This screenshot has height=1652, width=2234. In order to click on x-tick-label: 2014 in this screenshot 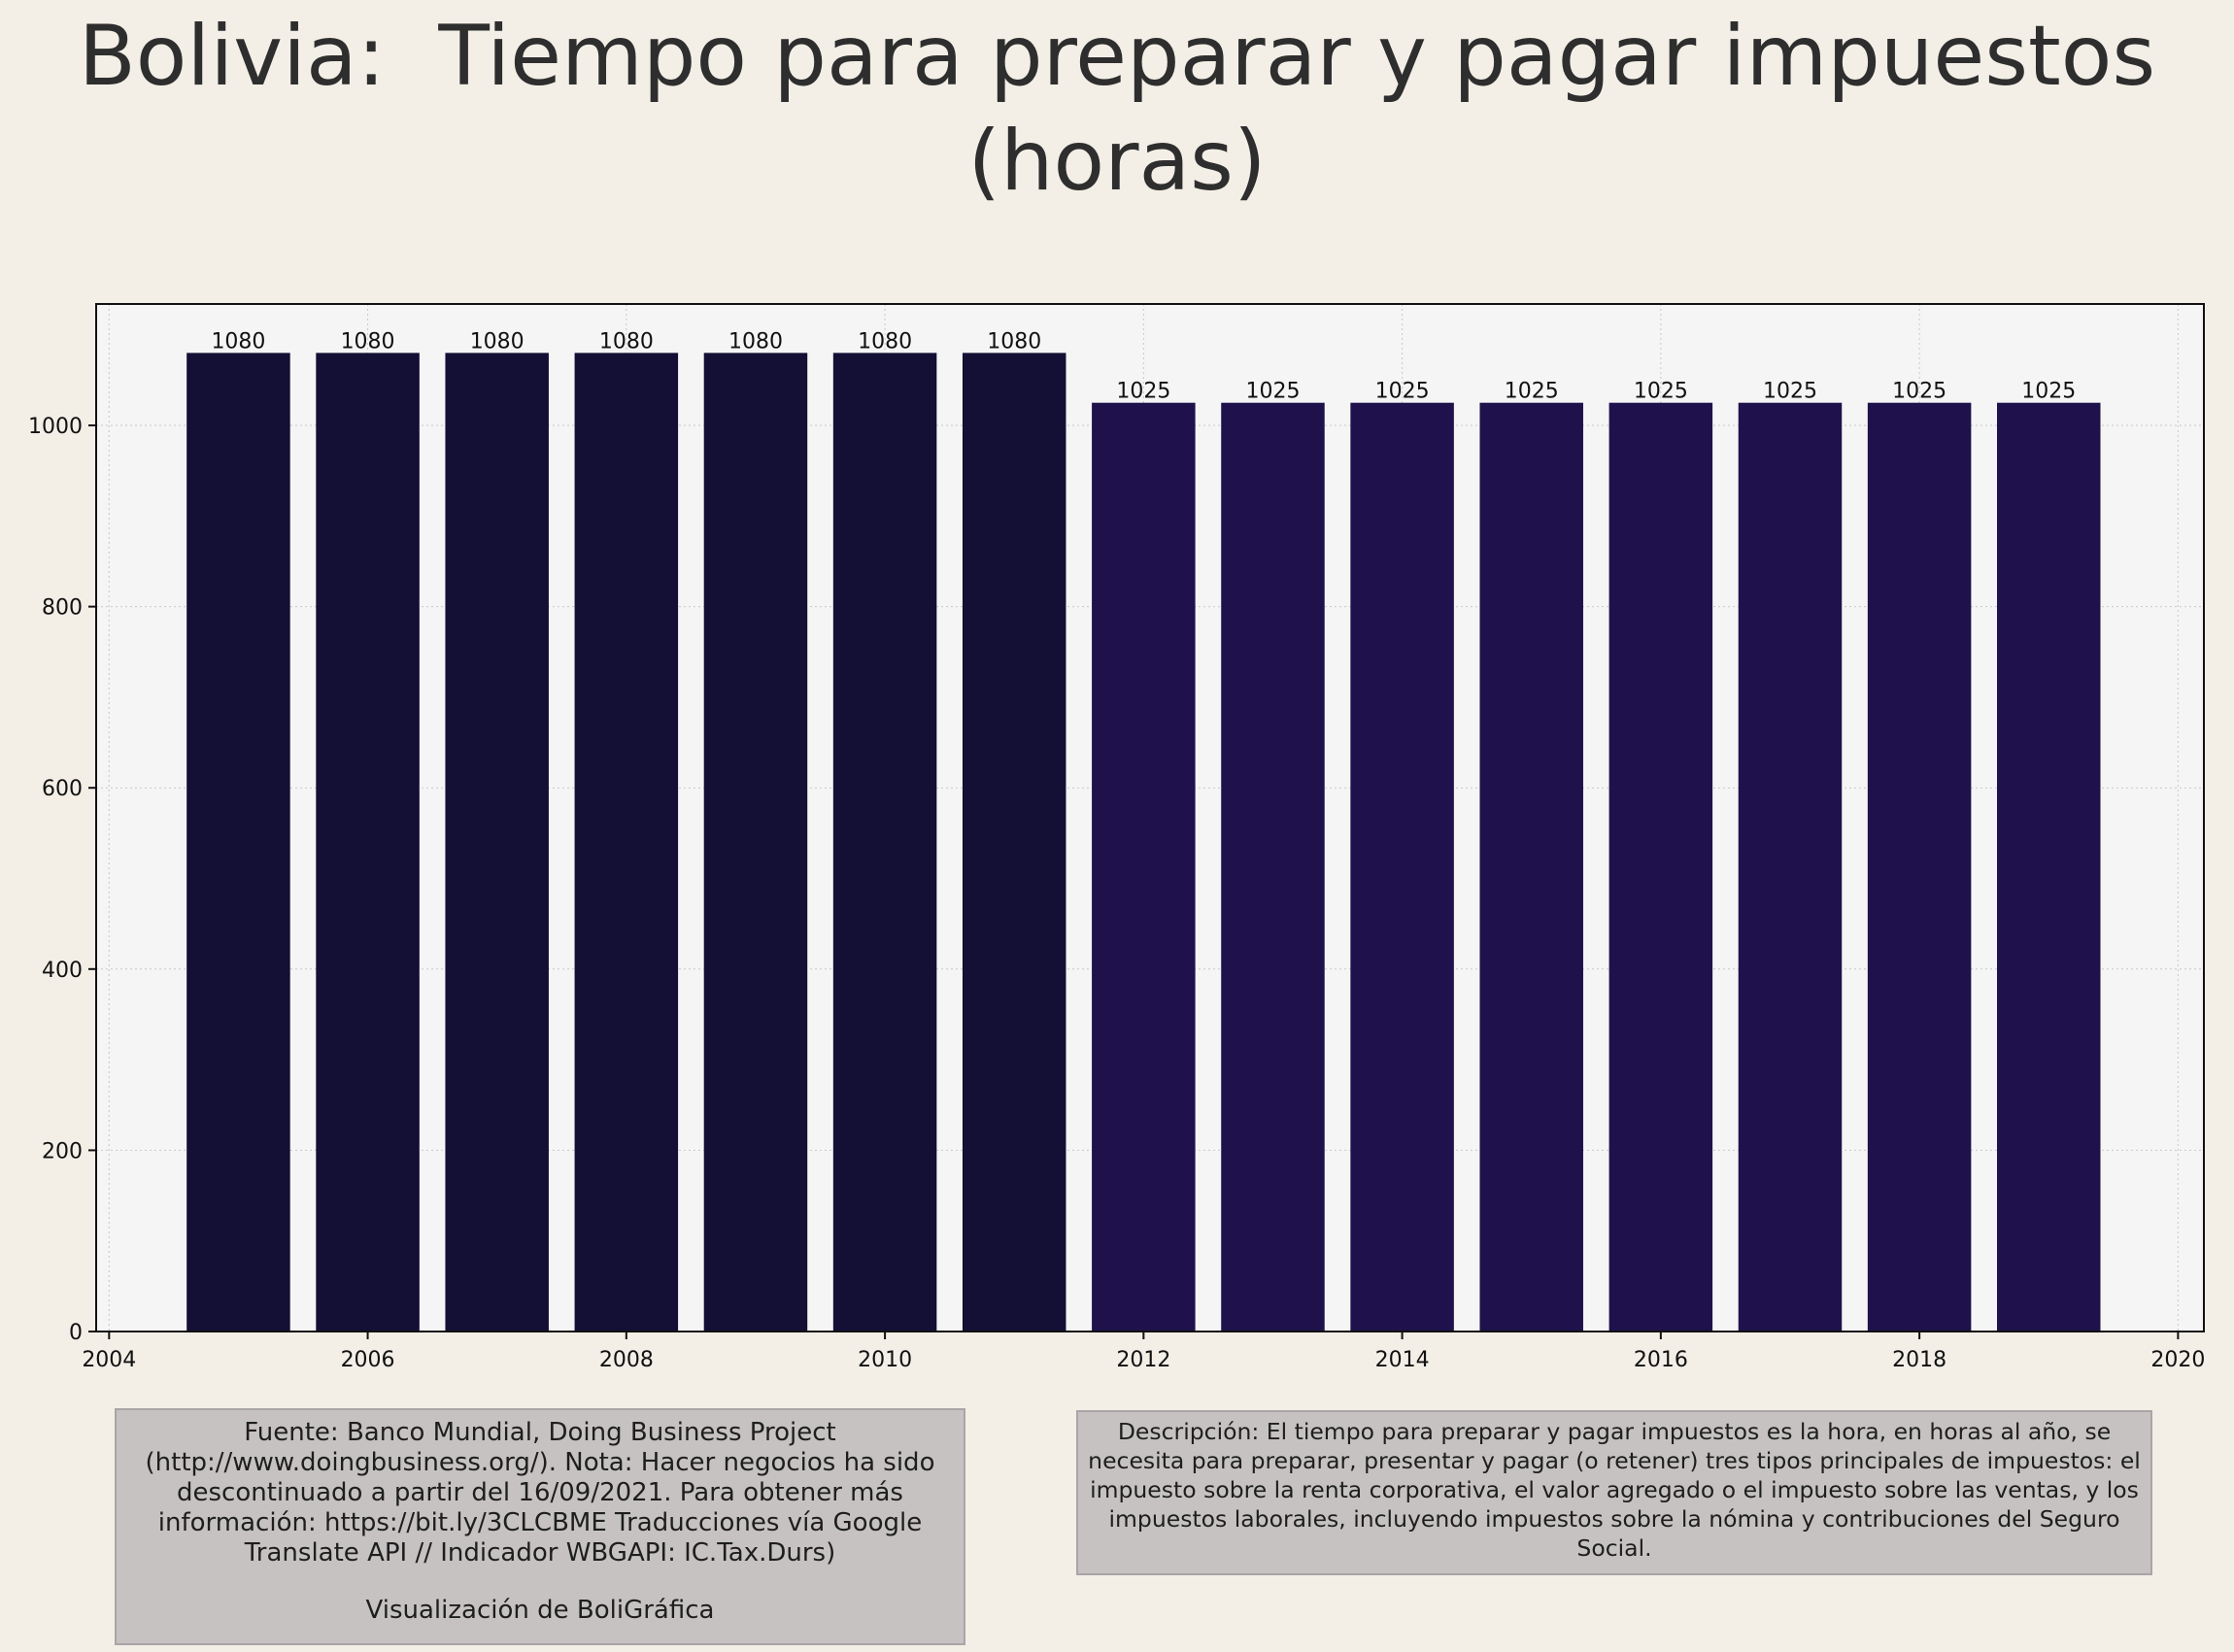, I will do `click(1402, 1360)`.